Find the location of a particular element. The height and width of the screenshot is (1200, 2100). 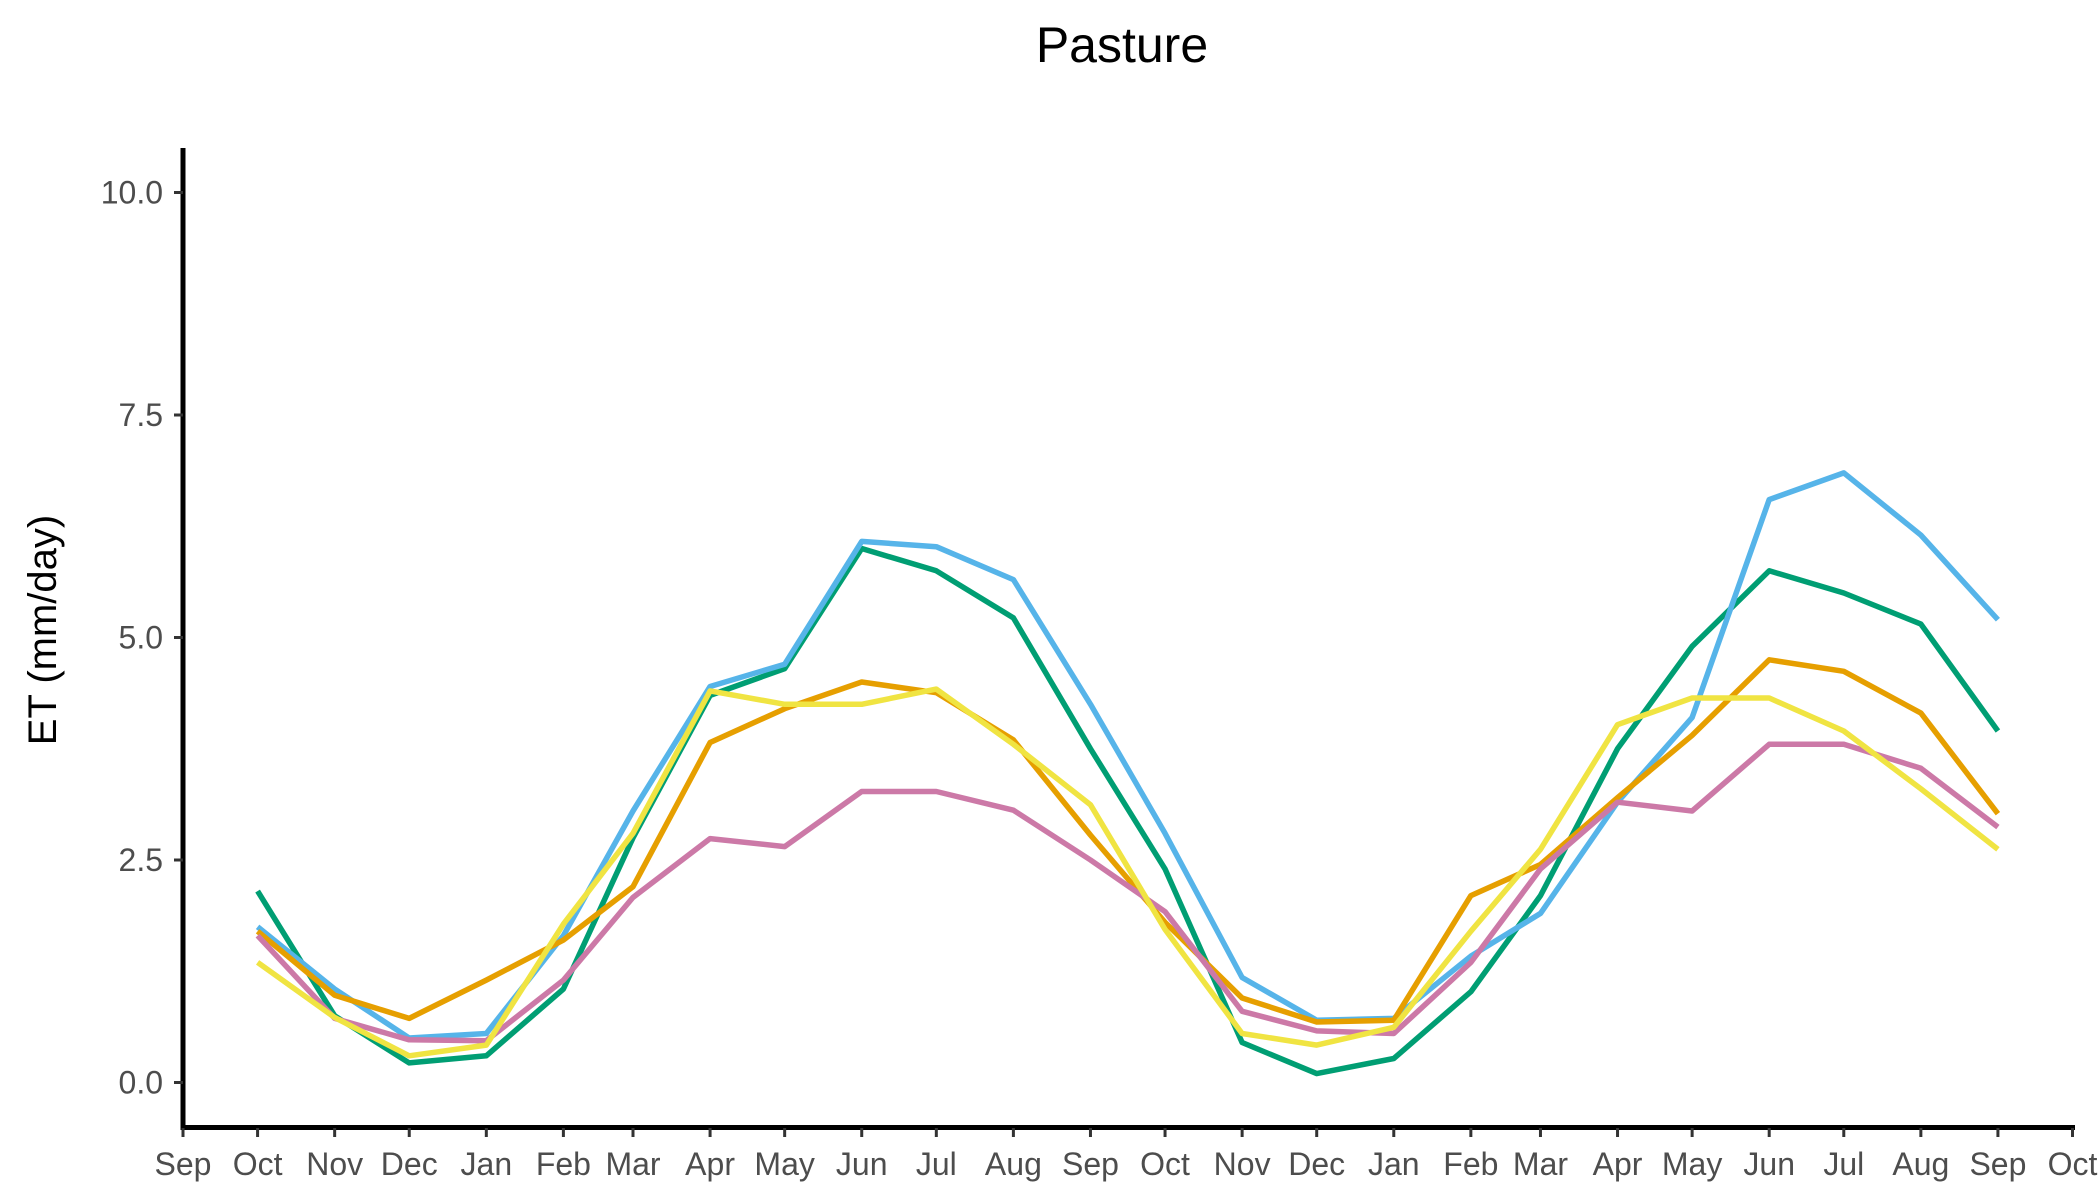

y-tick-label: 10.0 is located at coordinates (132, 193).